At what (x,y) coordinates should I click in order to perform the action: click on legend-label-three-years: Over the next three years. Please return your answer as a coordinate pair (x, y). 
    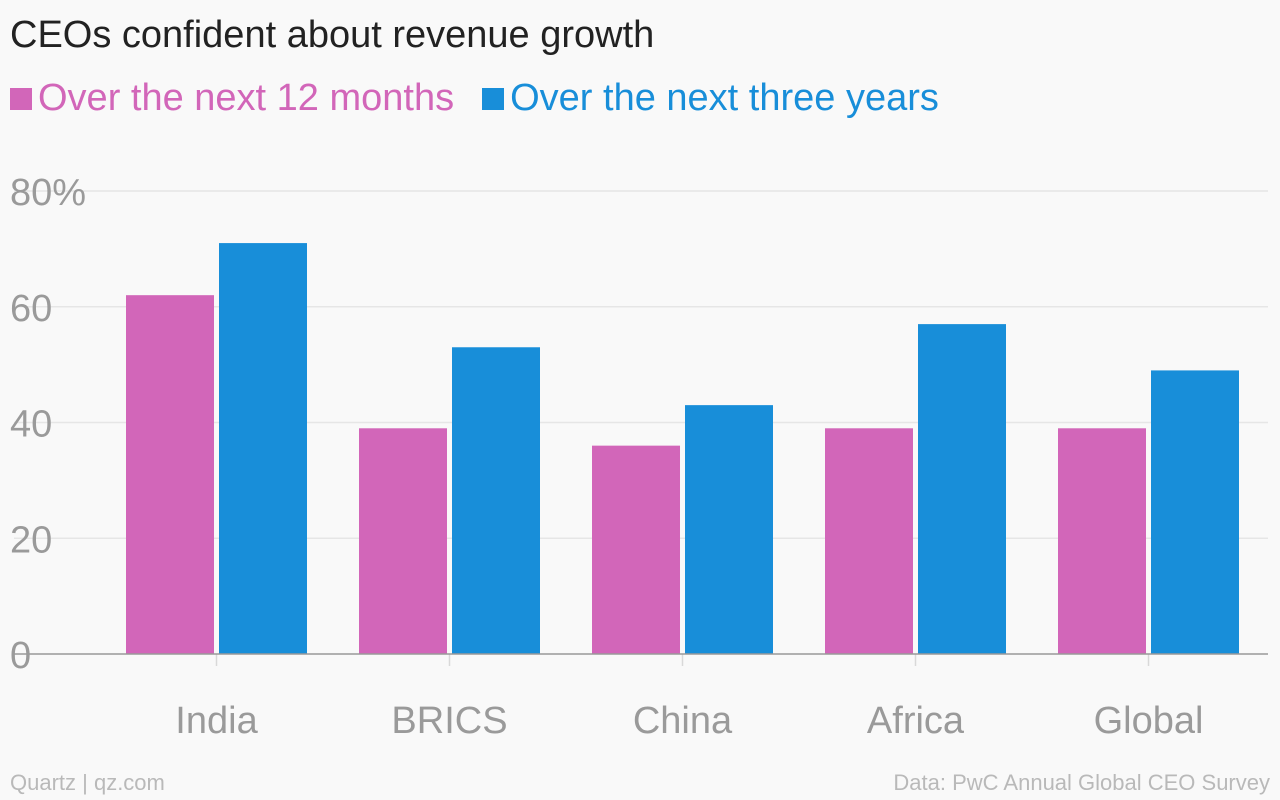
    Looking at the image, I should click on (724, 98).